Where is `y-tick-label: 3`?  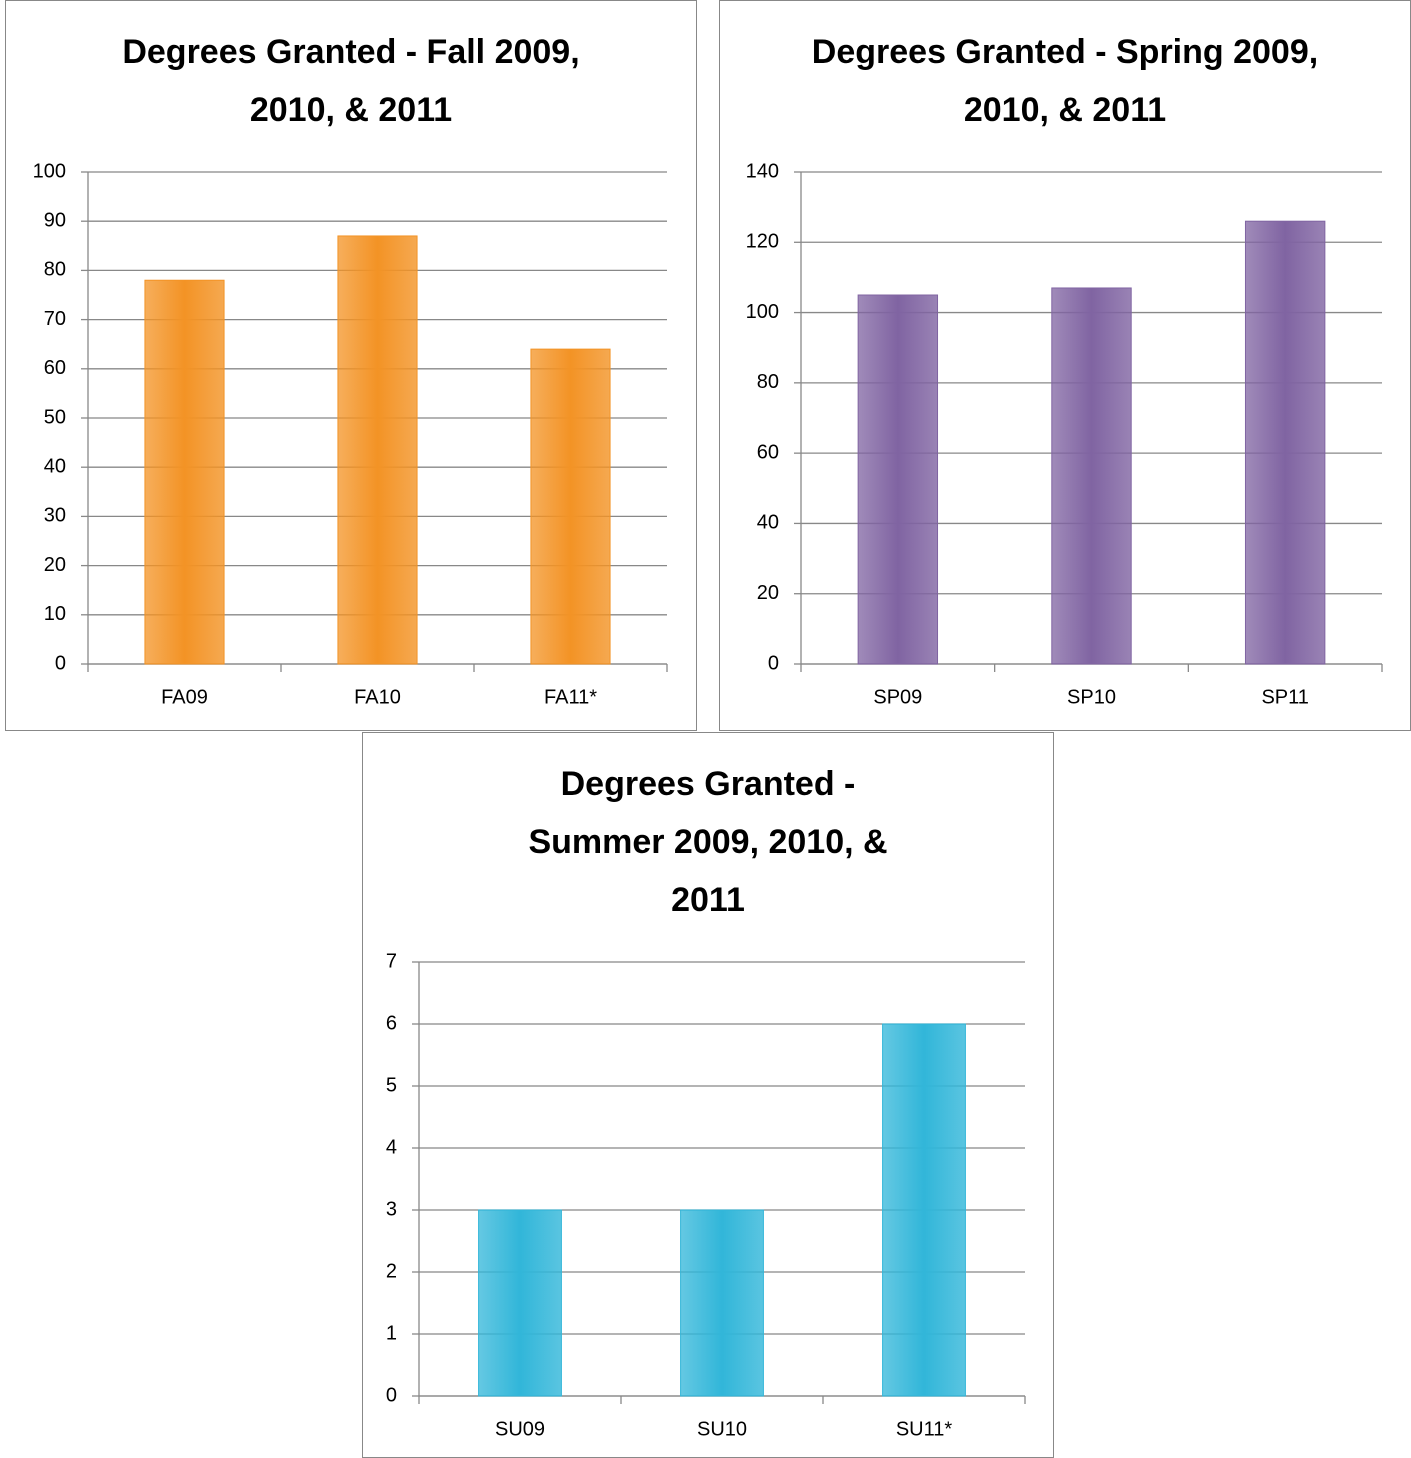
y-tick-label: 3 is located at coordinates (391, 1209).